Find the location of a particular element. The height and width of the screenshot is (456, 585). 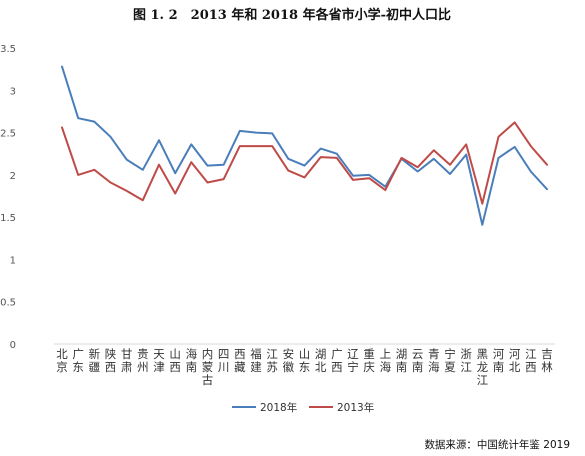

x-tick-label-text: 宁夏 is located at coordinates (450, 360).